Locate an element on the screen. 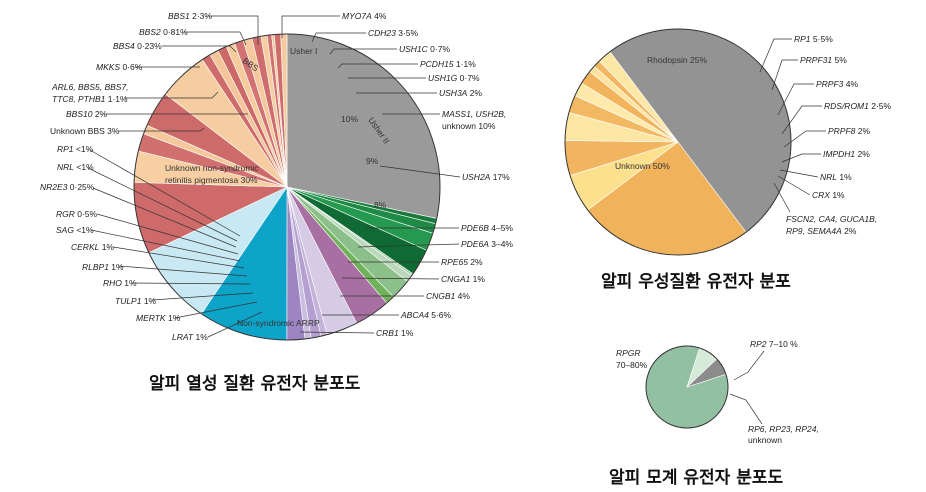  label-ush1c: USH1C 0·7% is located at coordinates (424, 49).